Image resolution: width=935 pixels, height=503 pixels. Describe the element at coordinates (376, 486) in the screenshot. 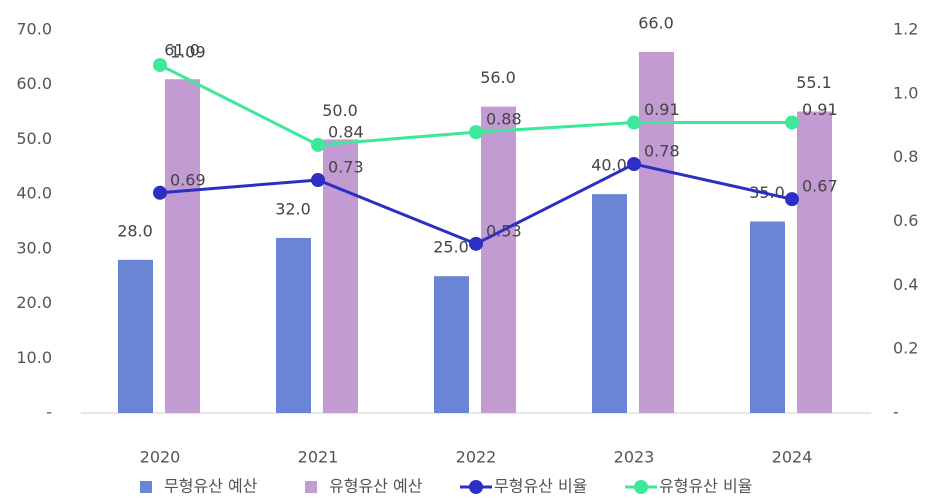

I see `legend-label: 유형유산 예산` at that location.